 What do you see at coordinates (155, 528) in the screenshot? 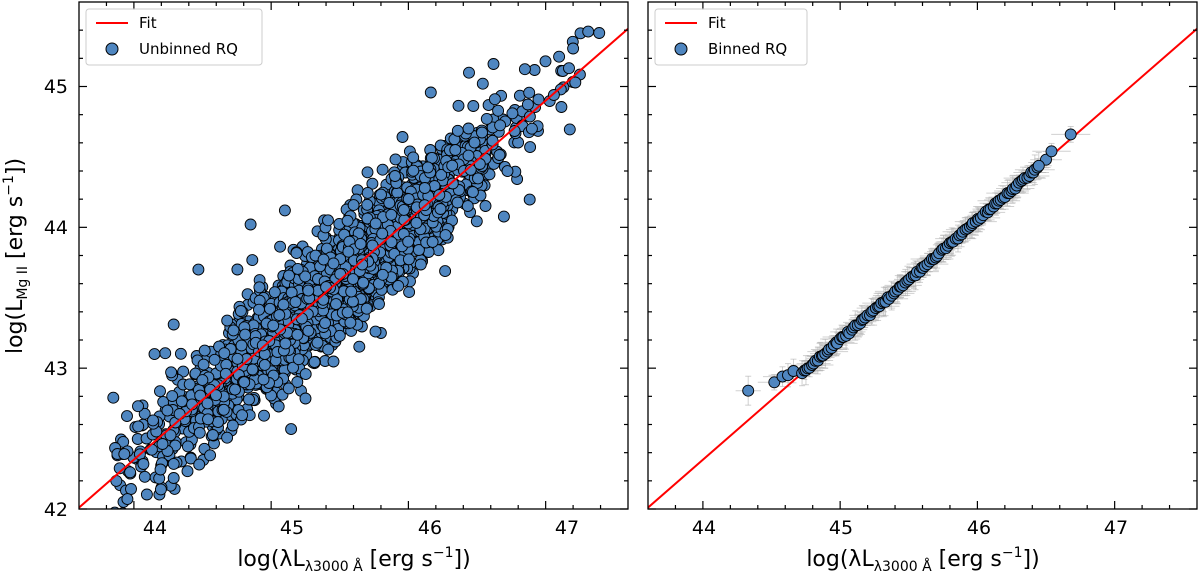
I see `left-xtick-label-44: 44` at bounding box center [155, 528].